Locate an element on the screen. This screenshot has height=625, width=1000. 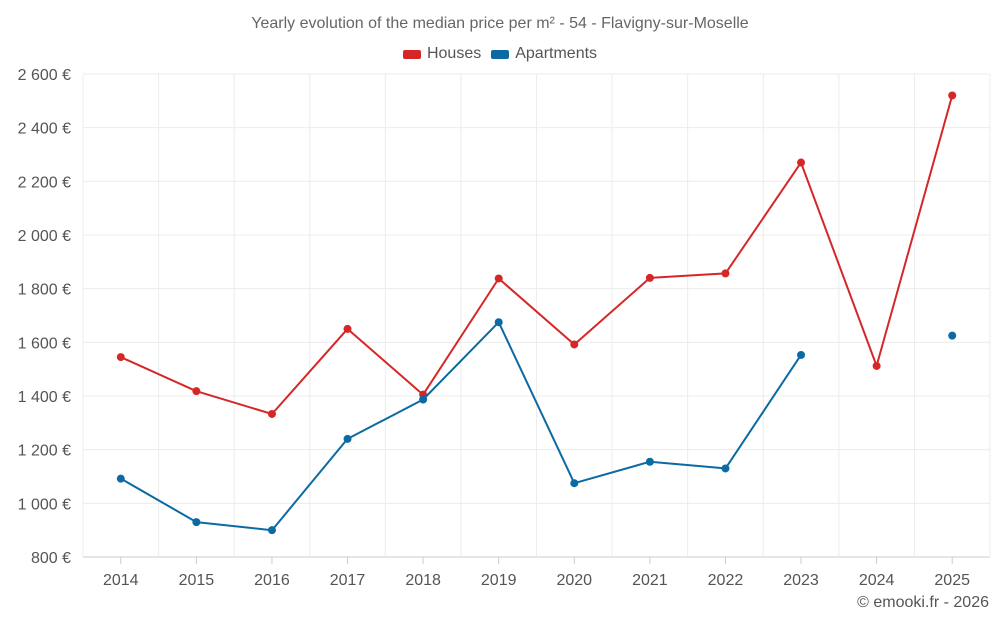
legend-swatch-houses is located at coordinates (411, 54).